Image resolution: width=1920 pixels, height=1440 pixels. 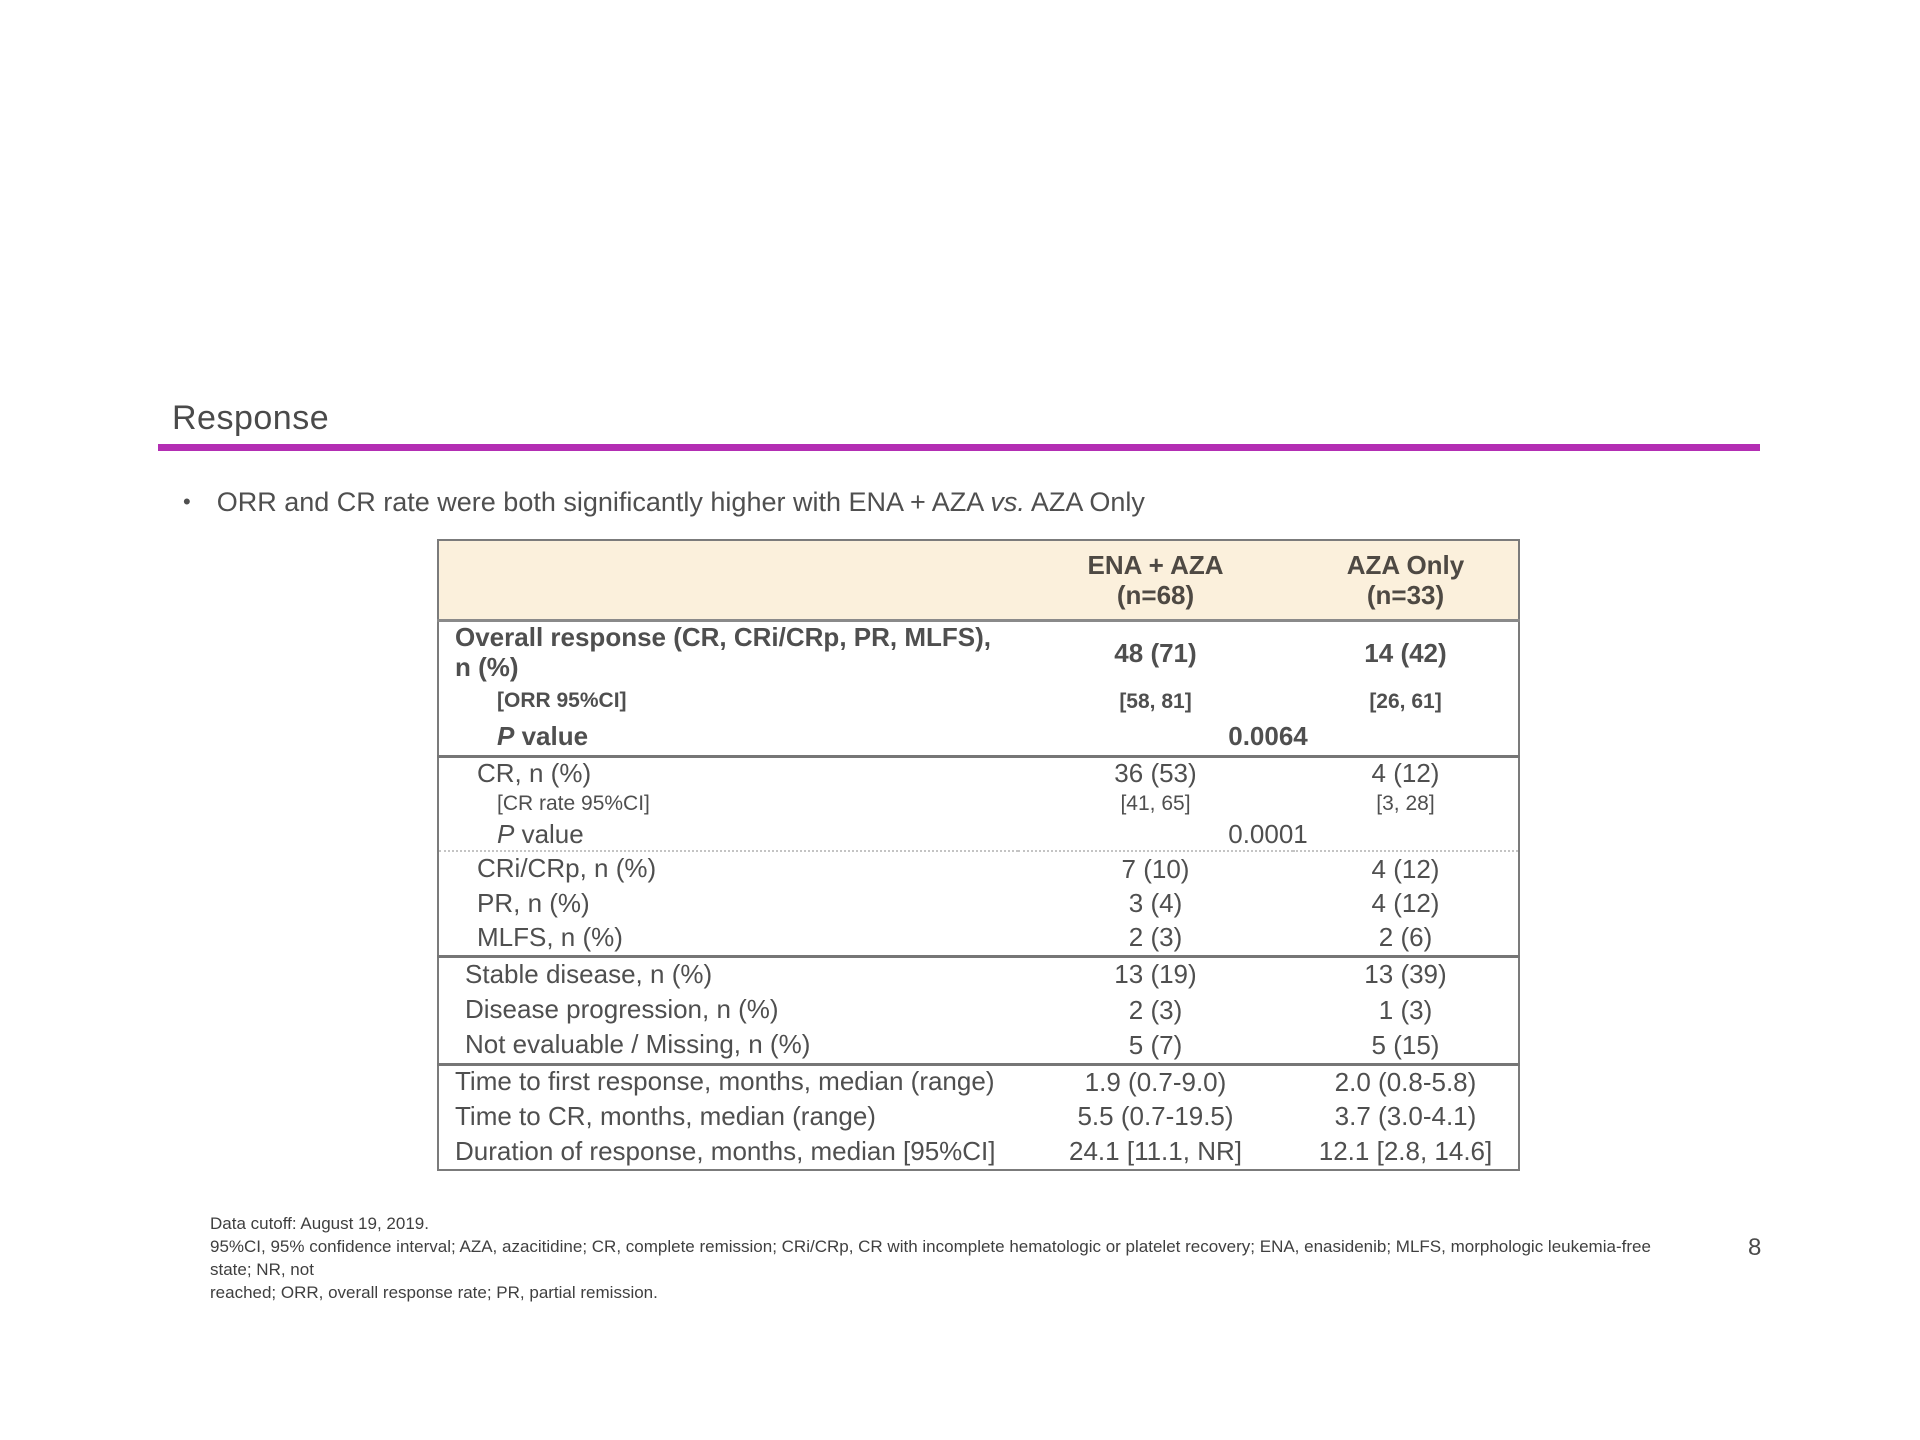 I want to click on value-ena-aza: 5 (7), so click(x=1155, y=1044).